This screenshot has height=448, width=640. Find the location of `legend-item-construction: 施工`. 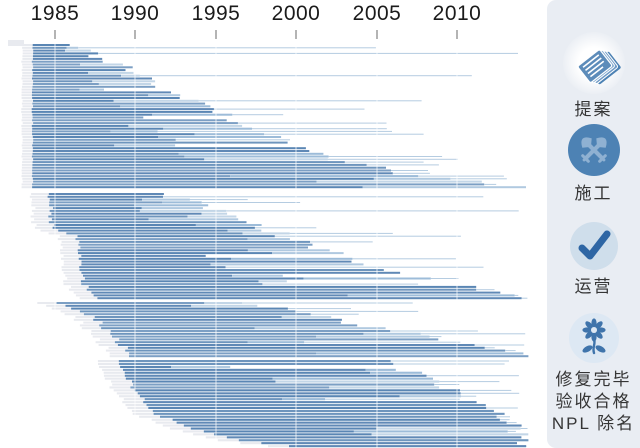

legend-item-construction: 施工 is located at coordinates (593, 163).